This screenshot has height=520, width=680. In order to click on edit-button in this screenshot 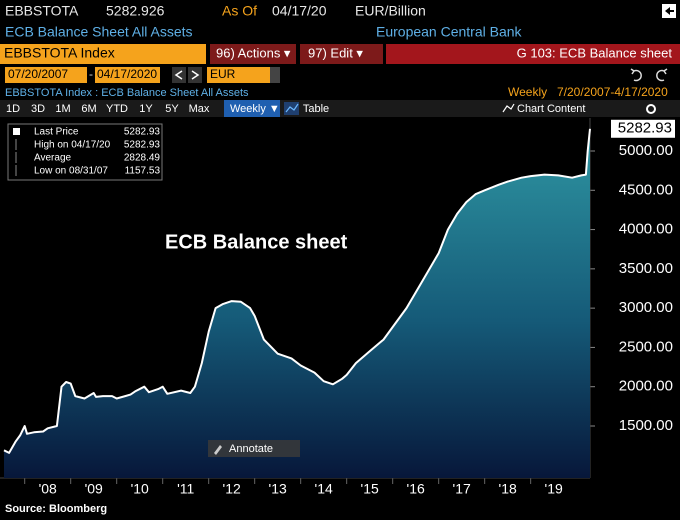, I will do `click(341, 54)`.